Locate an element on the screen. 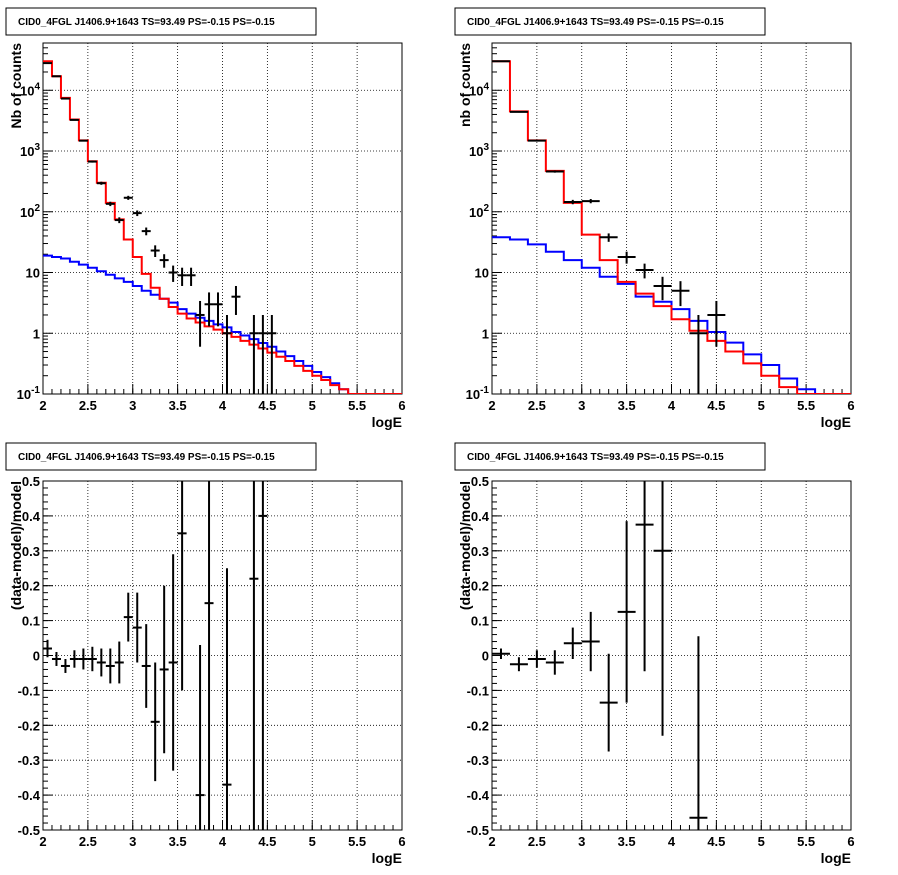 The height and width of the screenshot is (875, 898). model-source-line is located at coordinates (671, 315).